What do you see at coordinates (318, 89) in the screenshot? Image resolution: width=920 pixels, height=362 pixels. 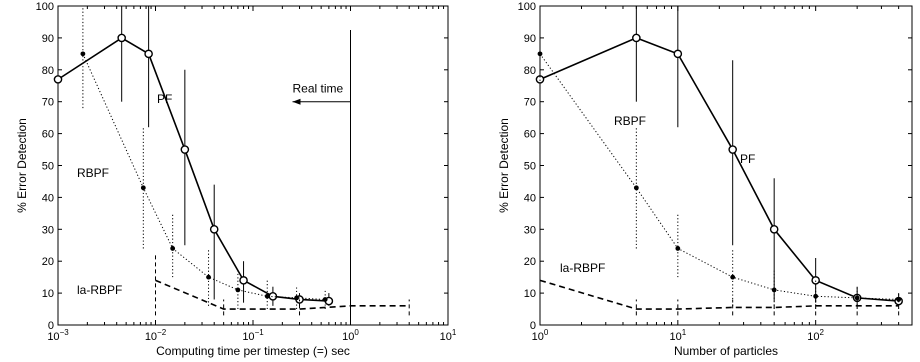 I see `real-time-label: Real time` at bounding box center [318, 89].